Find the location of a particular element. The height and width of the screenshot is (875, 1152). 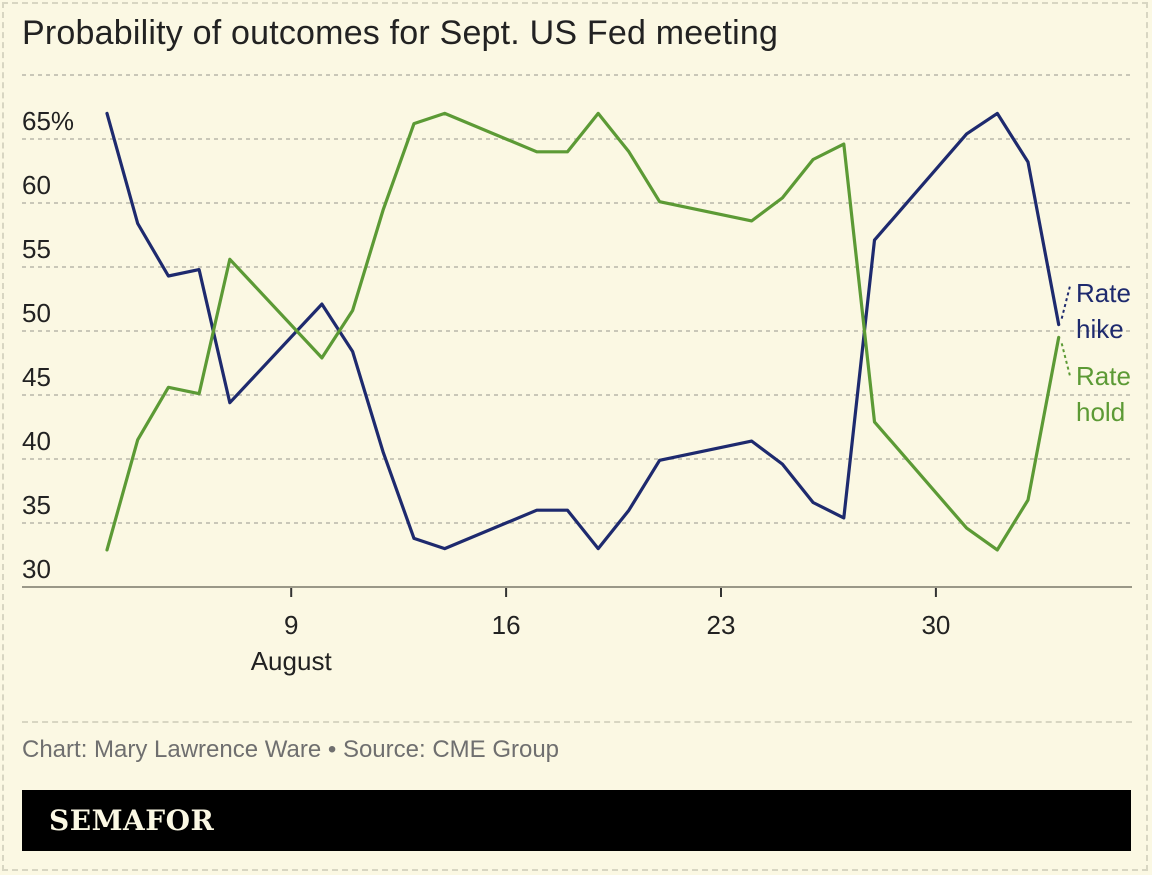

series-label: hike is located at coordinates (1100, 329).